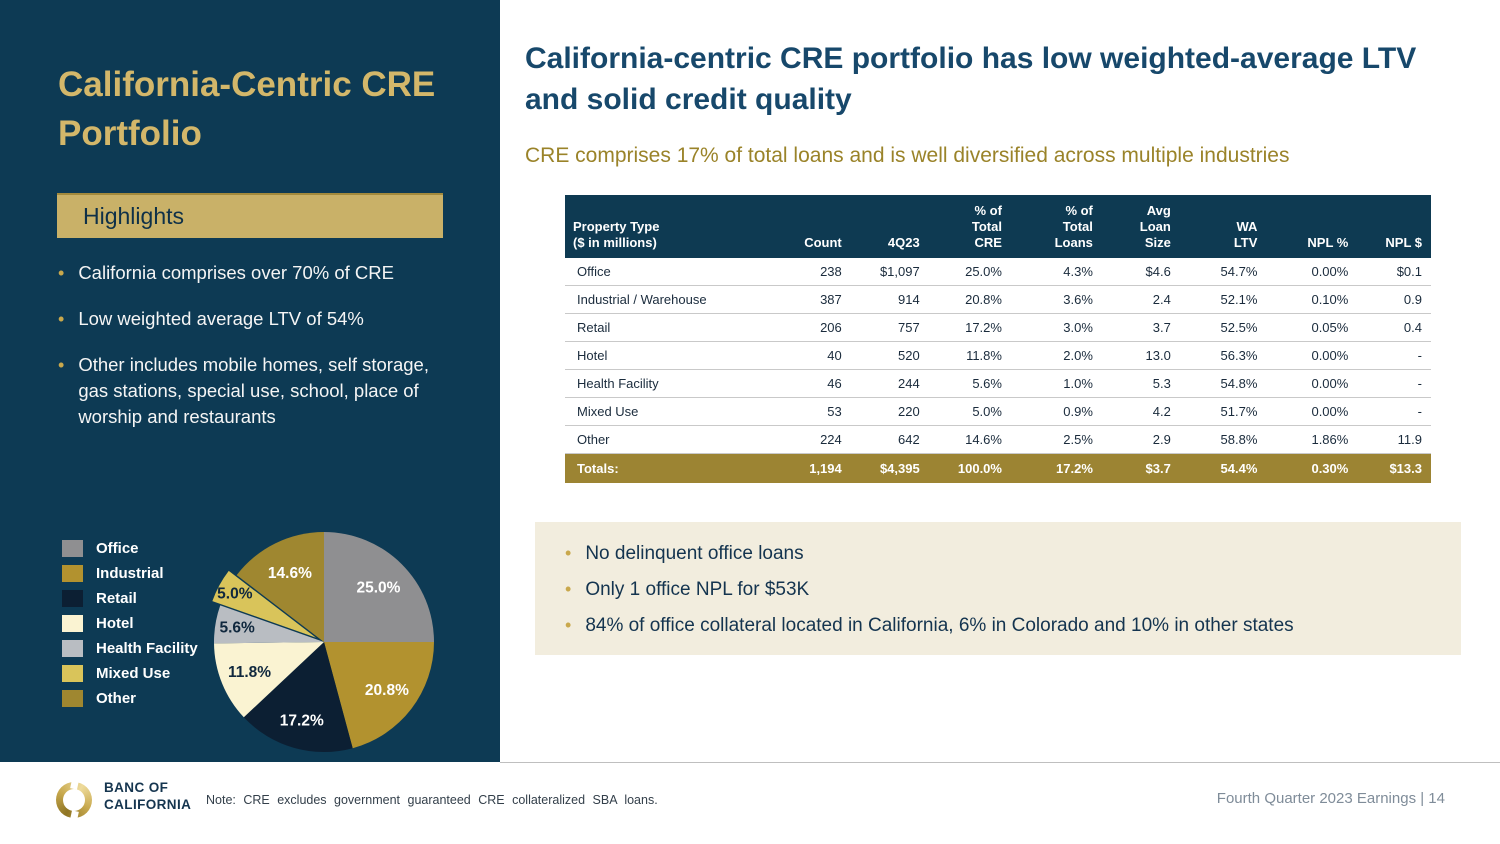 The image size is (1500, 844). What do you see at coordinates (117, 548) in the screenshot?
I see `legend-label: Office` at bounding box center [117, 548].